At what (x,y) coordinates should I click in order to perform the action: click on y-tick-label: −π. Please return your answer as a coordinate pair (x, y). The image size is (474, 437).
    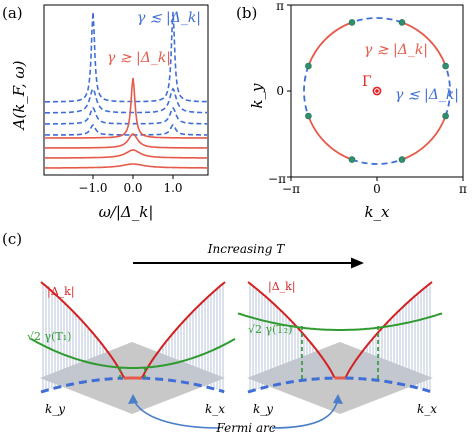
    Looking at the image, I should click on (277, 179).